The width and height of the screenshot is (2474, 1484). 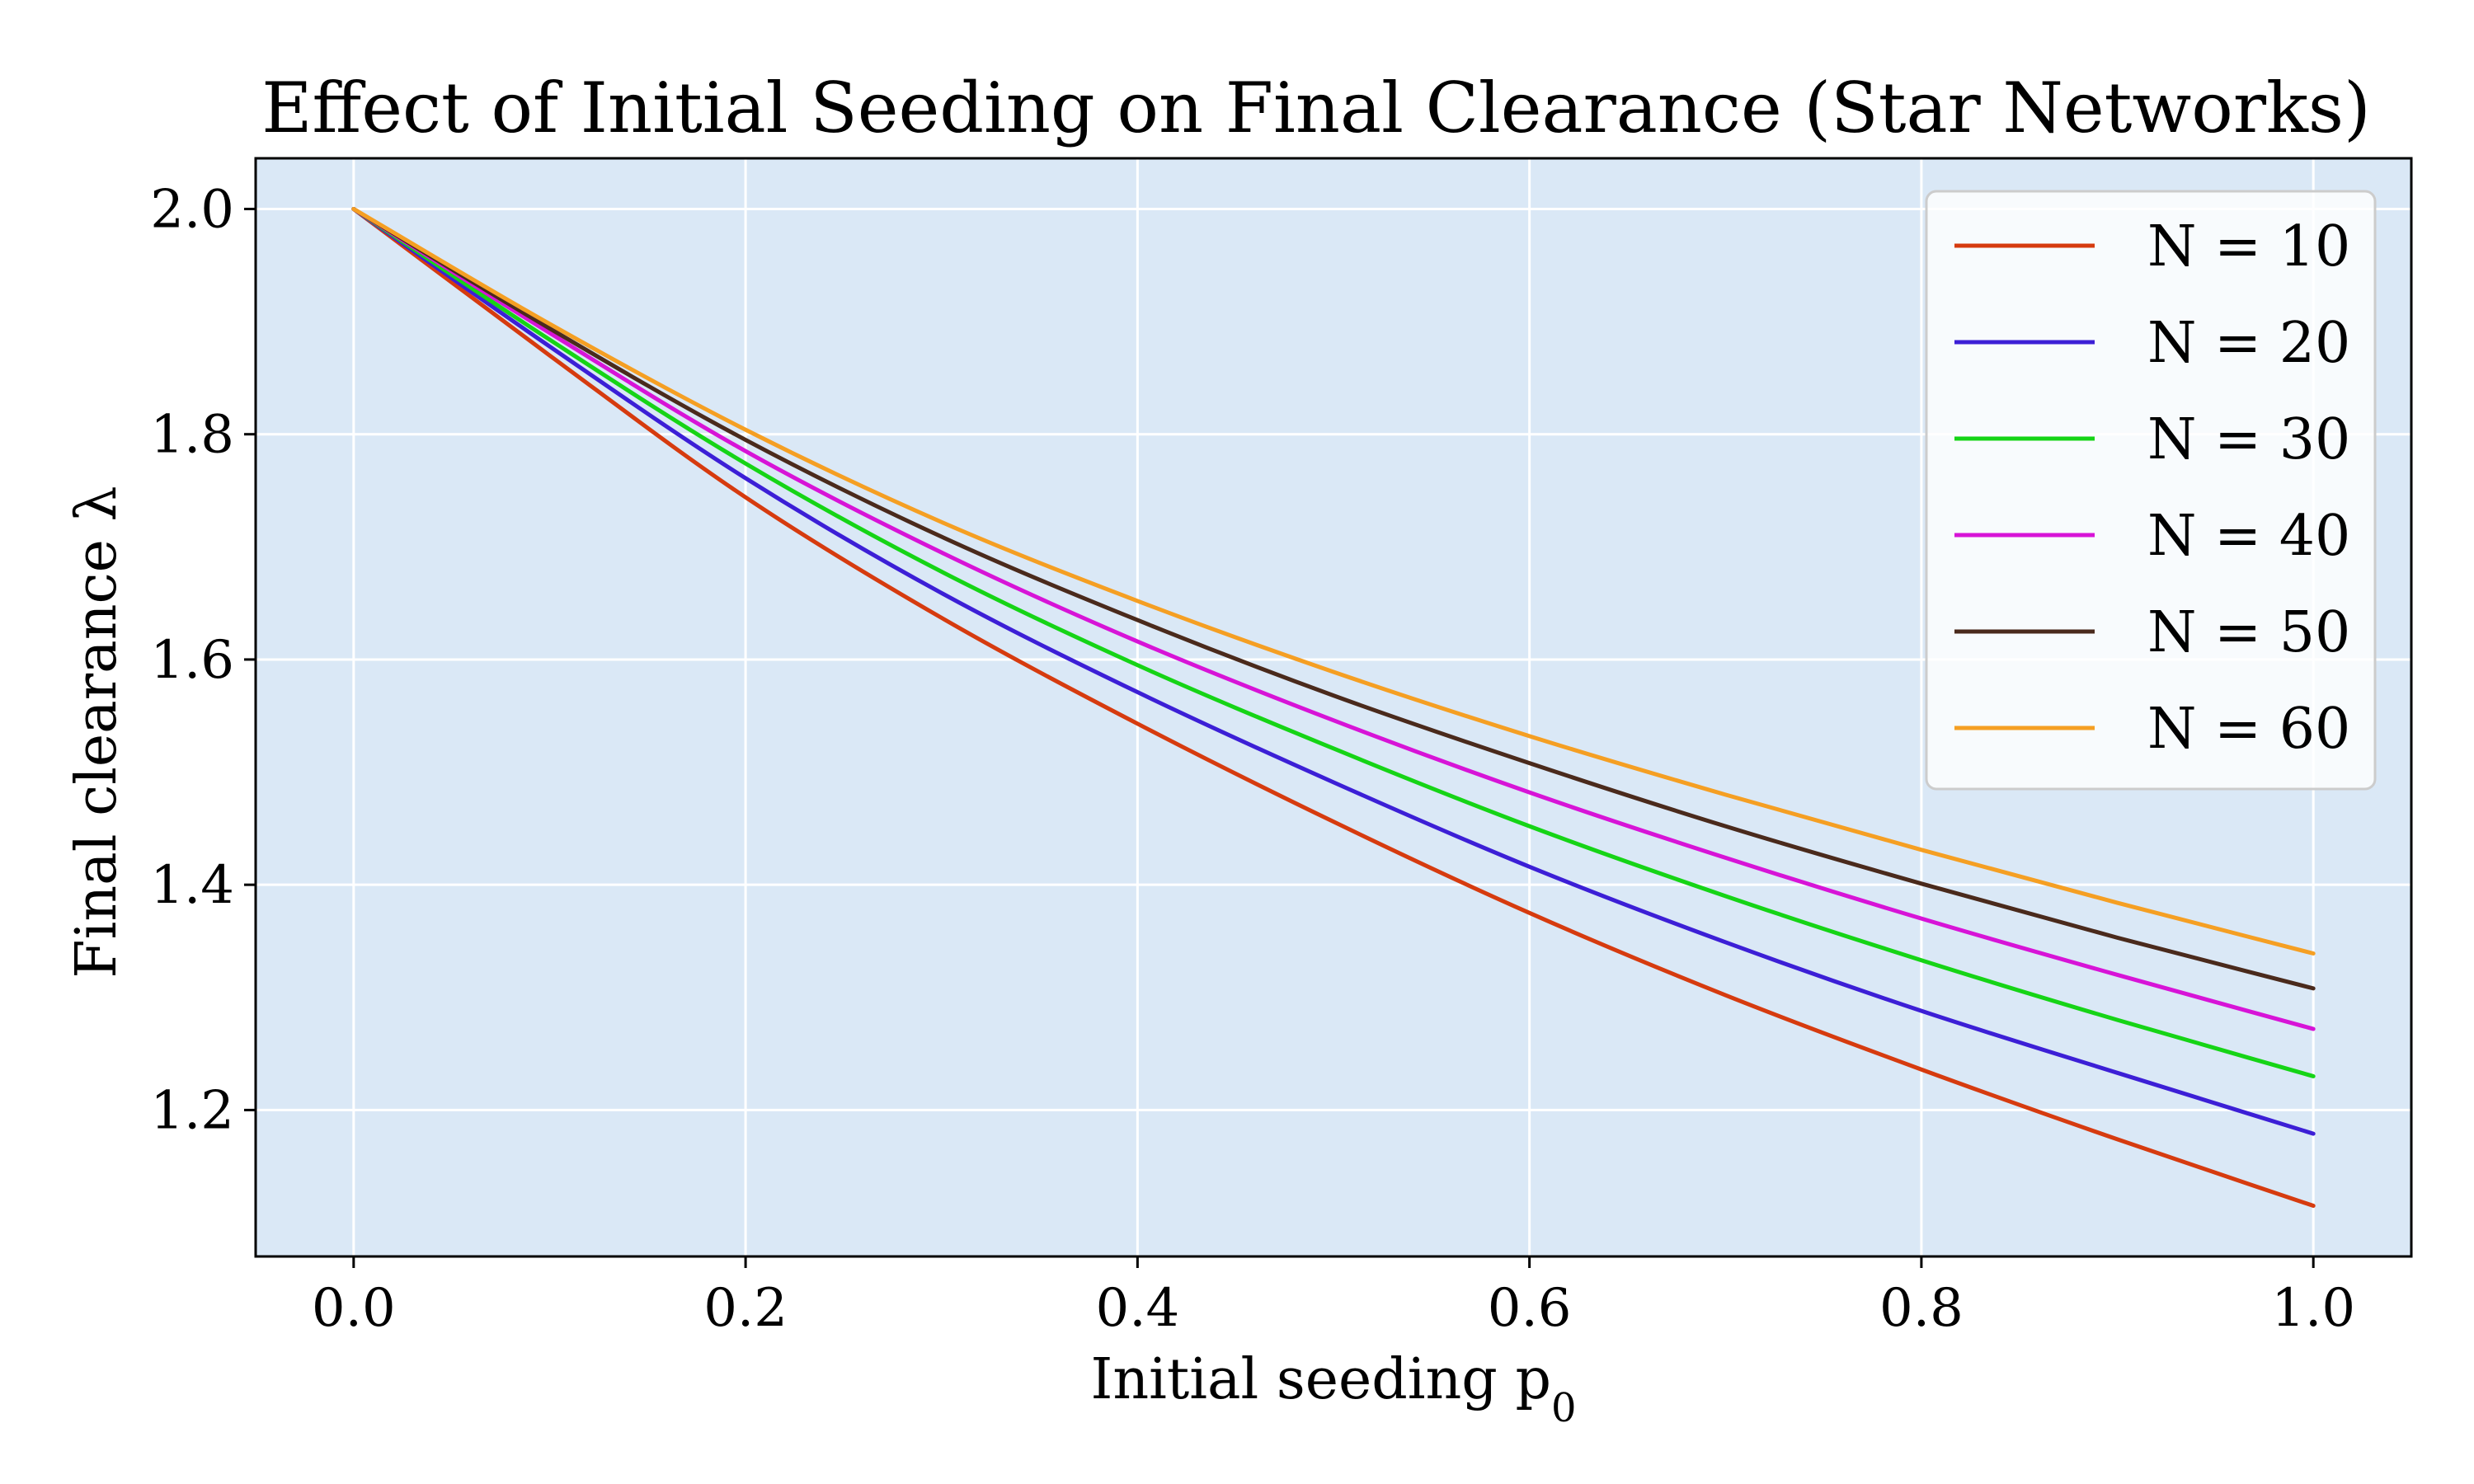 What do you see at coordinates (192, 436) in the screenshot?
I see `y-tick-label: 1.8` at bounding box center [192, 436].